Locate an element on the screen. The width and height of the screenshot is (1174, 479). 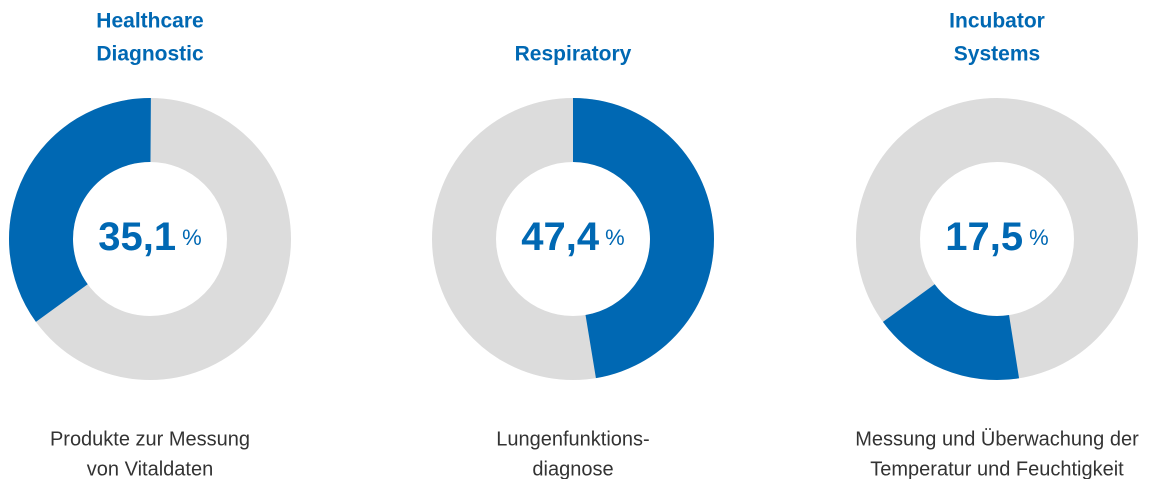
chart-title: Diagnostic is located at coordinates (150, 54).